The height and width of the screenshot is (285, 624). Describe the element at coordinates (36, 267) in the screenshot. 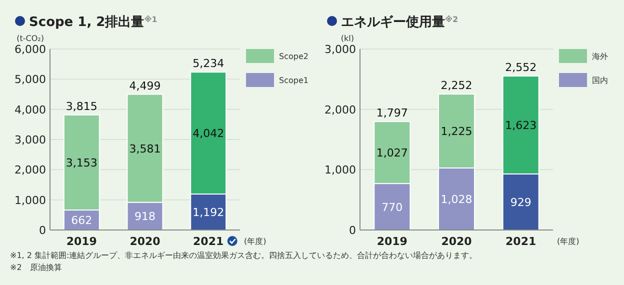

I see `text: ※2 原油換算` at that location.